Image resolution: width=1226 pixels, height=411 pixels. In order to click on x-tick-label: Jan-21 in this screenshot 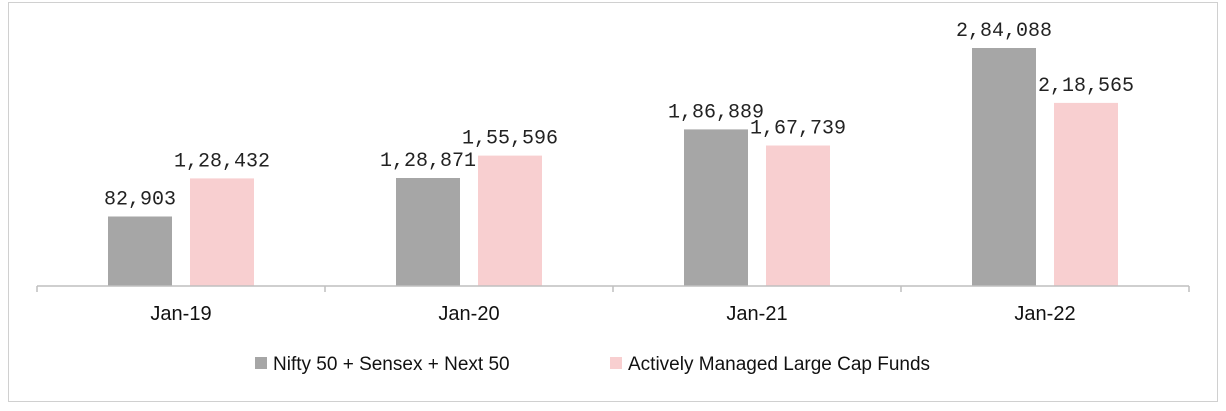, I will do `click(756, 314)`.